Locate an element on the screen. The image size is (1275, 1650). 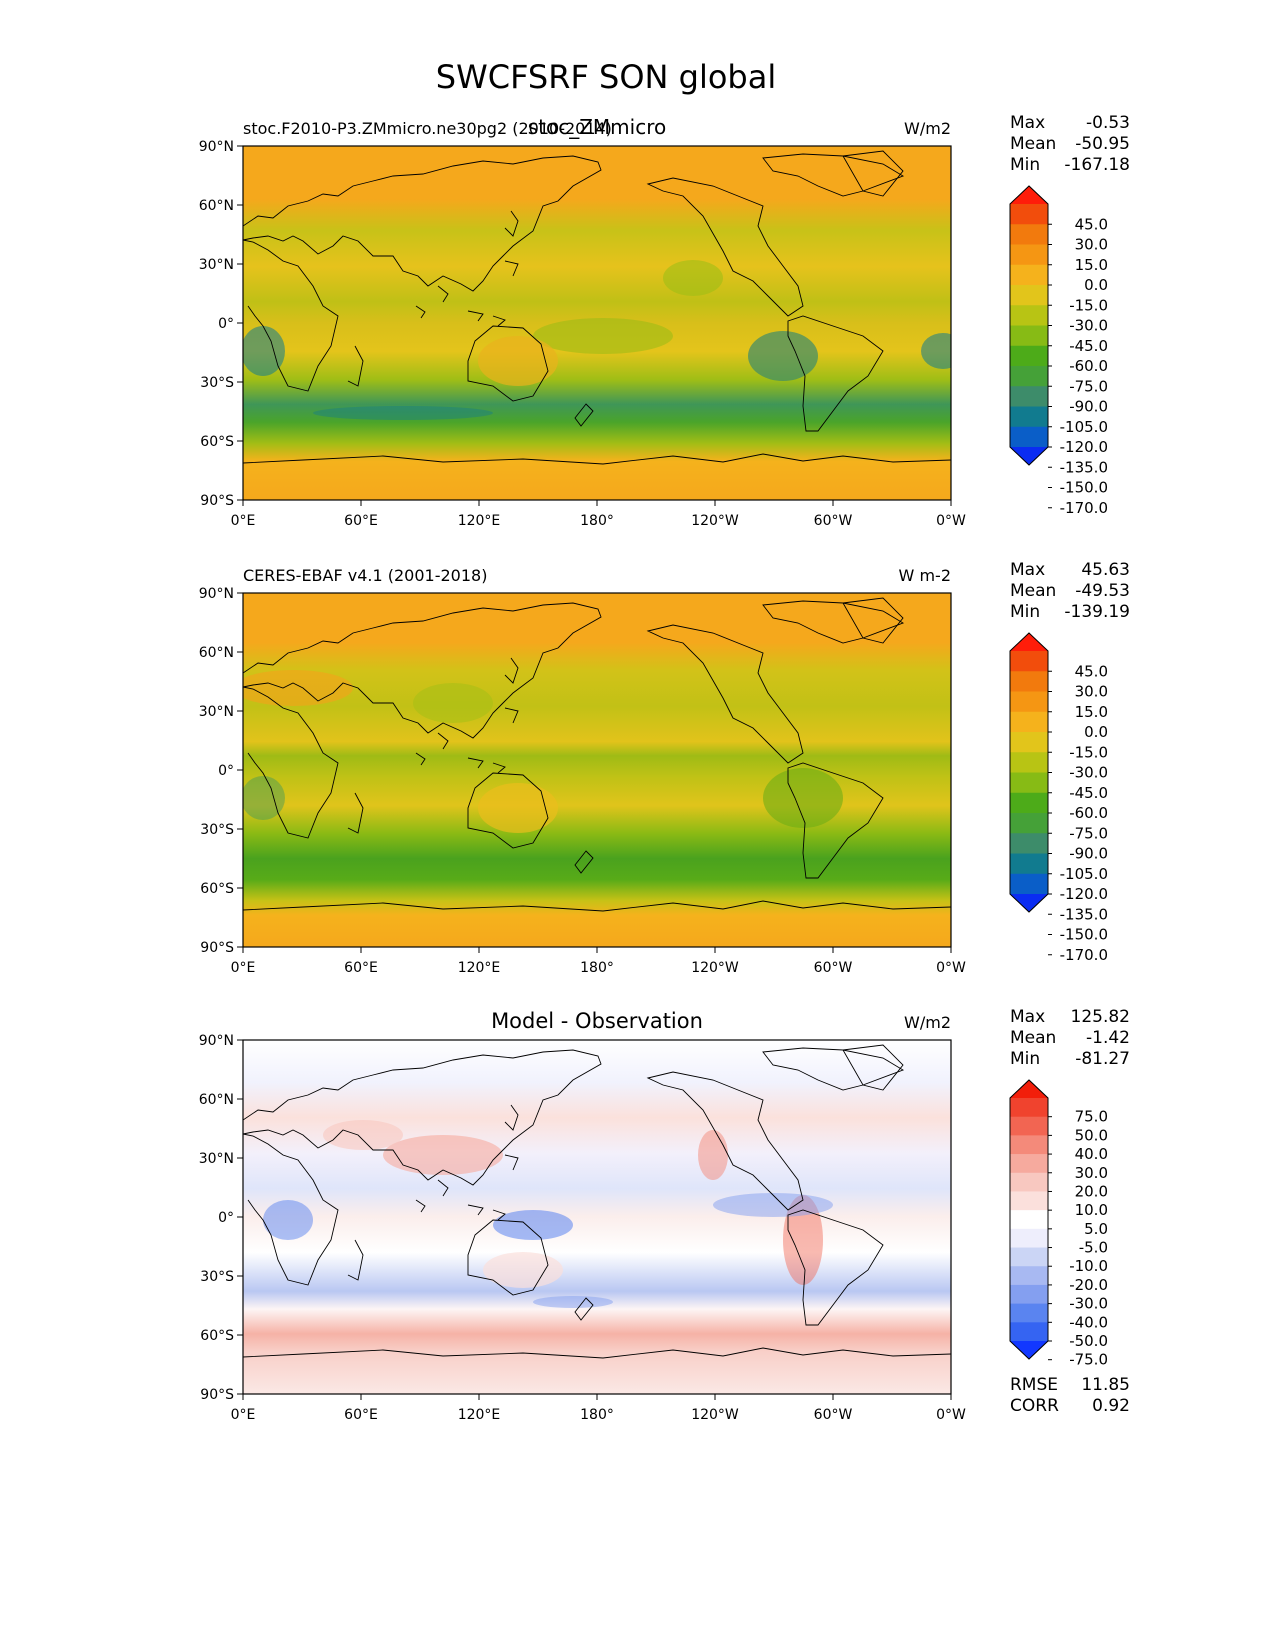
colorbar-tick-label: 45.0 is located at coordinates (1091, 671).